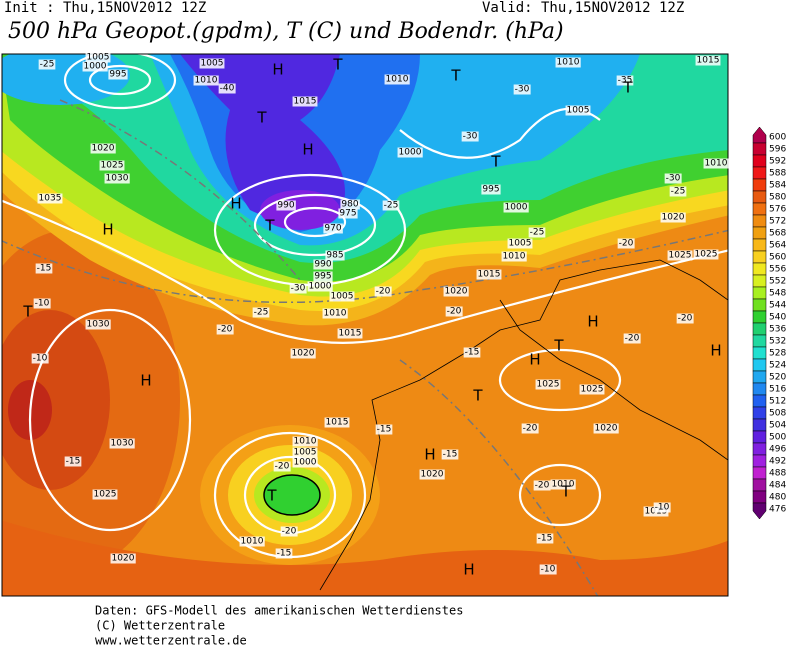  Describe the element at coordinates (777, 318) in the screenshot. I see `colorbar-label: 540` at that location.